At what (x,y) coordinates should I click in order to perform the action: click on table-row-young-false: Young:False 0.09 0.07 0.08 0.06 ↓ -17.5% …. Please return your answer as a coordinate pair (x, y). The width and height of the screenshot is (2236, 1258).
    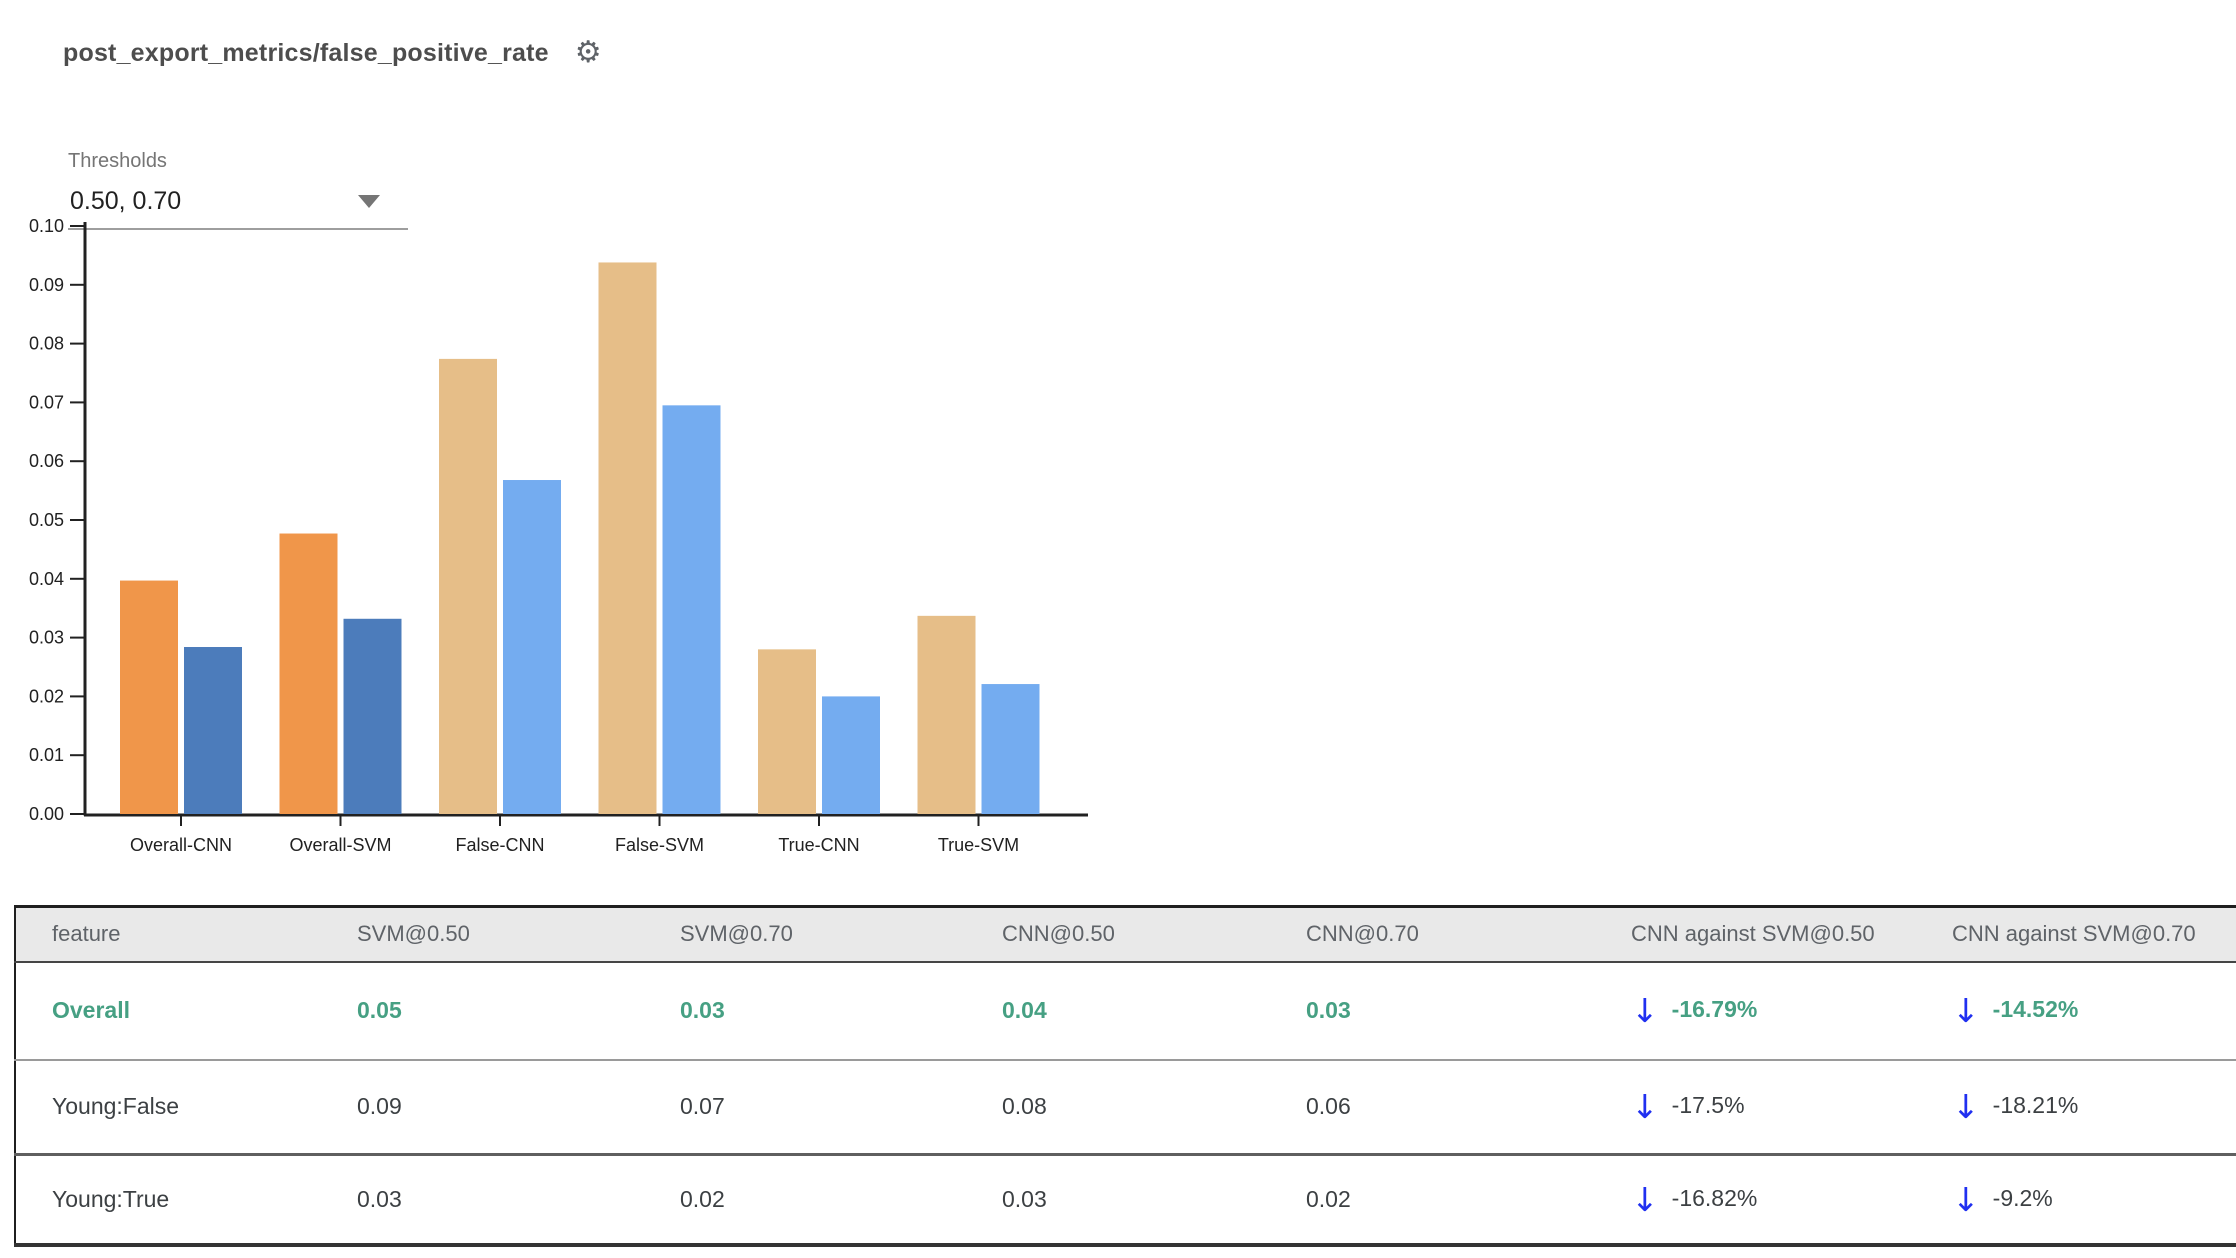
    Looking at the image, I should click on (1125, 1107).